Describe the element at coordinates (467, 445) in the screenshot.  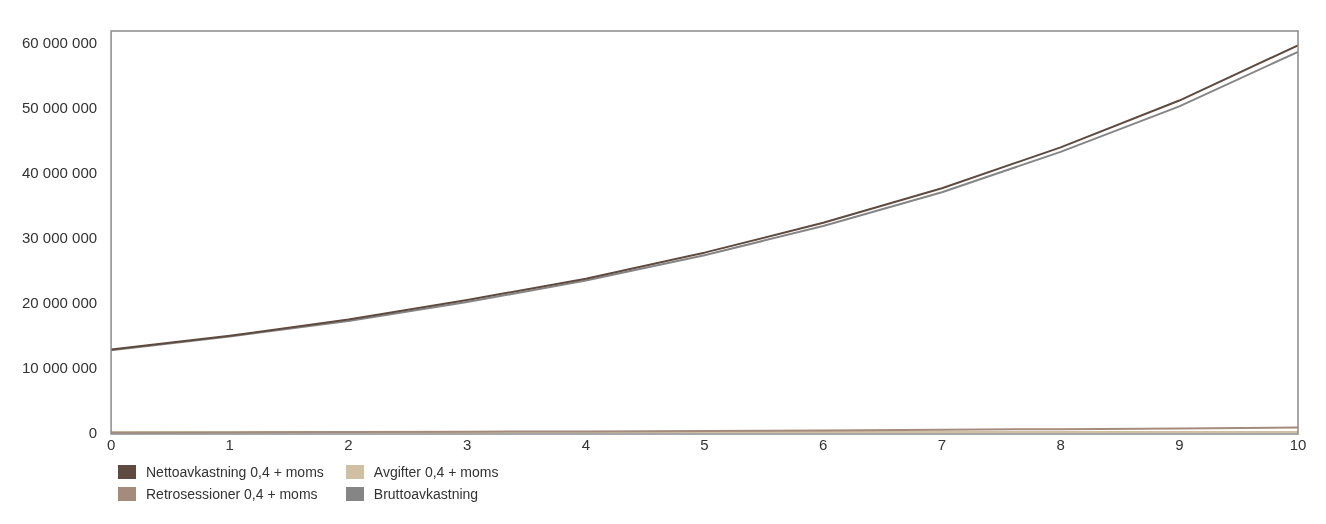
I see `x-tick-label: 3` at that location.